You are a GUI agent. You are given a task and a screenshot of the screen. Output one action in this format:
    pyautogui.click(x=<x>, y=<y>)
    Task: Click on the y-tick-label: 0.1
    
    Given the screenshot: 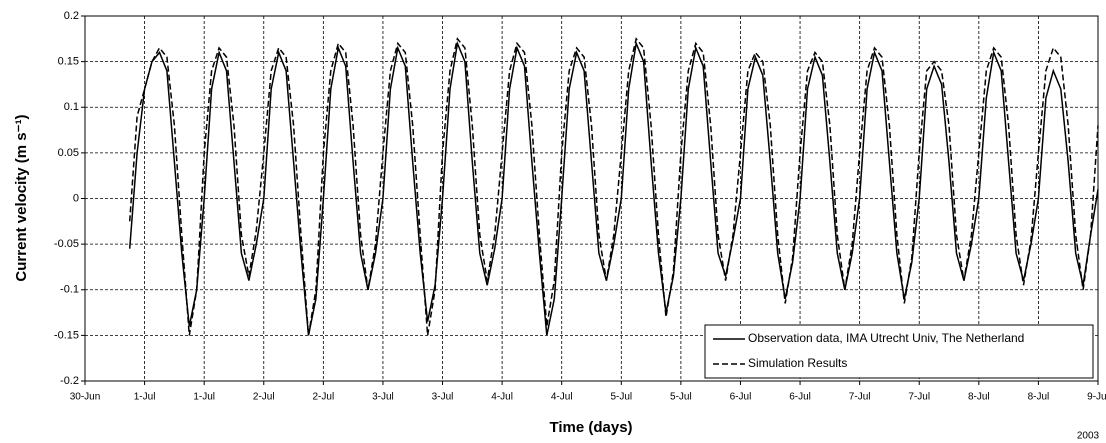 What is the action you would take?
    pyautogui.click(x=71, y=107)
    